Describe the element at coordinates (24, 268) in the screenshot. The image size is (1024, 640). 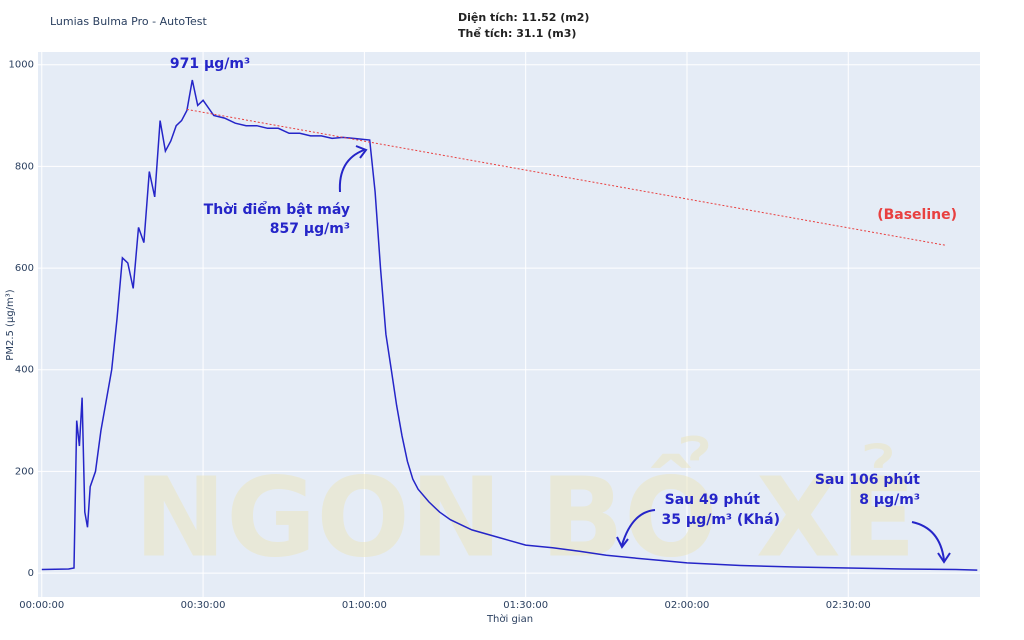
I see `y-tick-label: 600` at that location.